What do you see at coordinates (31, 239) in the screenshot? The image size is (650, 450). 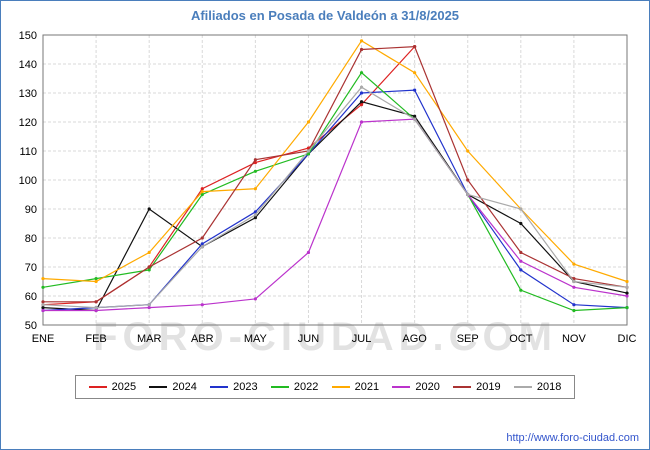 I see `y-tick-label: 80` at bounding box center [31, 239].